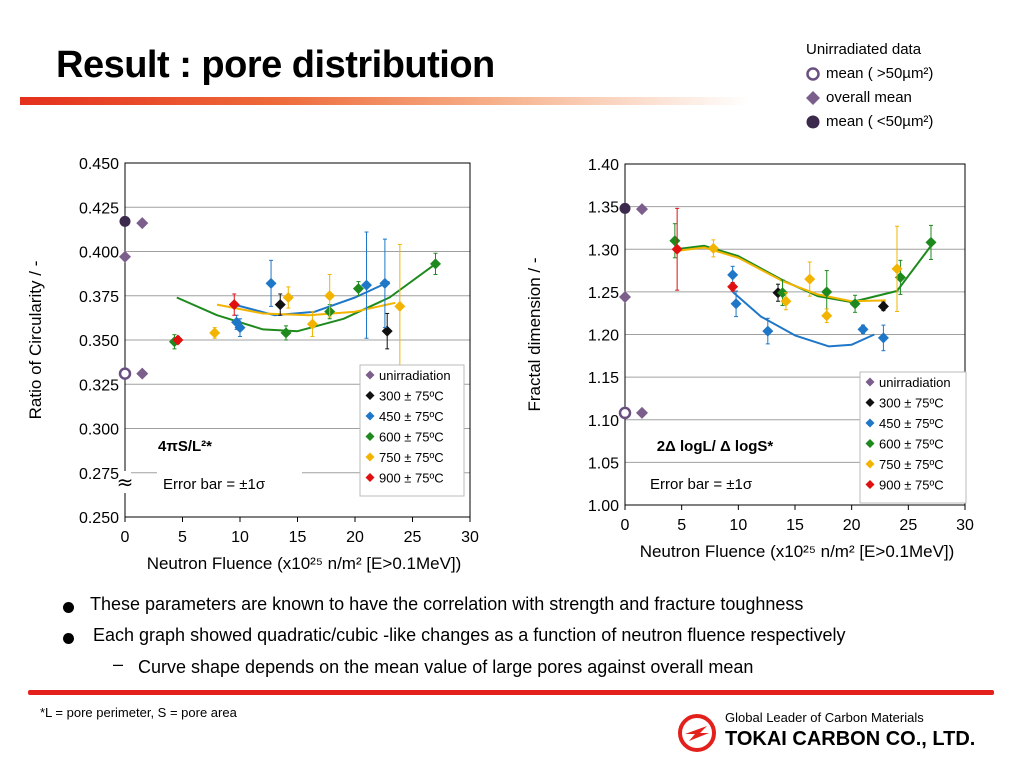  Describe the element at coordinates (99, 385) in the screenshot. I see `y-tick-label: 0.325` at that location.